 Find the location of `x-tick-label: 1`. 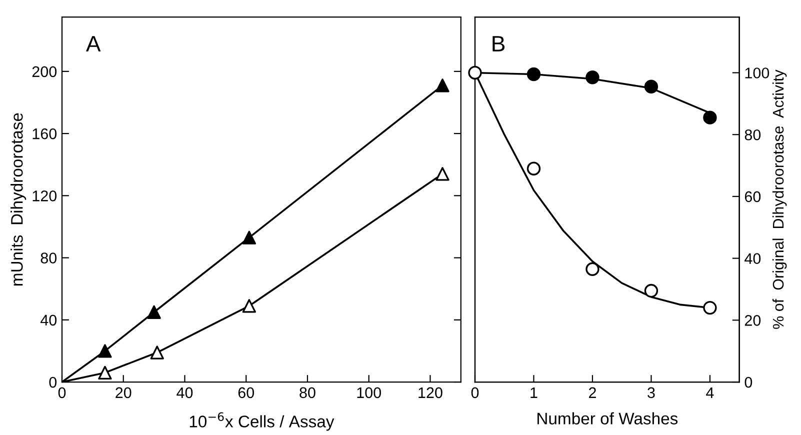

x-tick-label: 1 is located at coordinates (534, 392).